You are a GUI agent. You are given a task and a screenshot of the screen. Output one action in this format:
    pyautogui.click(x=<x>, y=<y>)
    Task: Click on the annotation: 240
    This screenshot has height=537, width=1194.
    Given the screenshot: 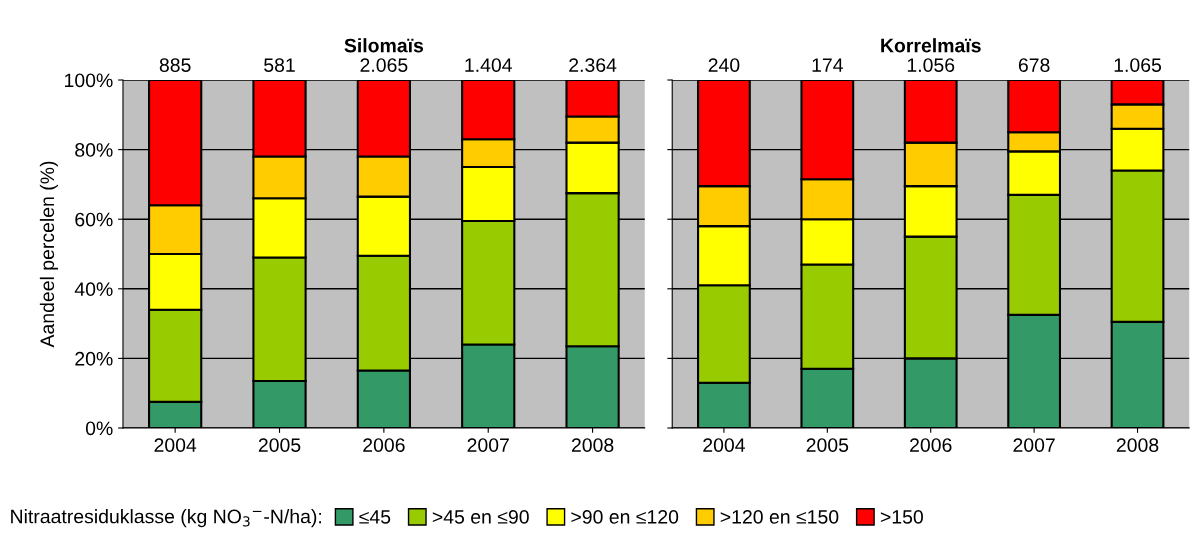 What is the action you would take?
    pyautogui.click(x=724, y=65)
    